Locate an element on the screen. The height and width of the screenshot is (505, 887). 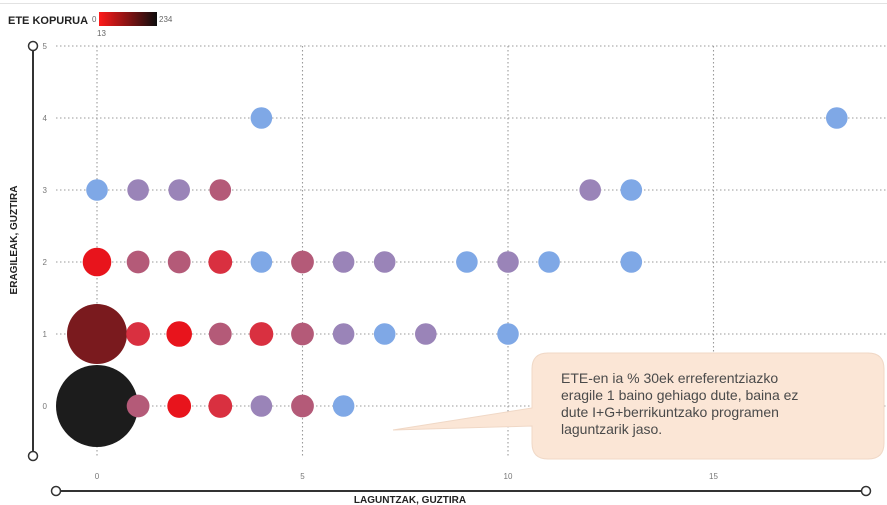
callout-line-3: dute I+G+berrikuntzako programen is located at coordinates (670, 412).